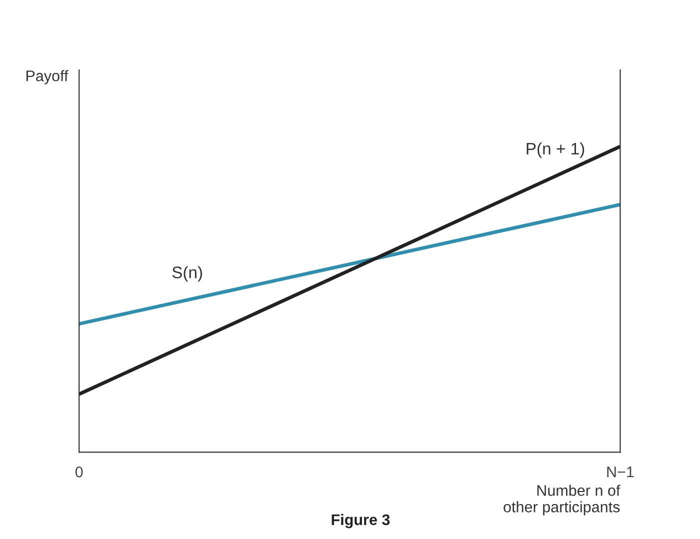 The height and width of the screenshot is (539, 700). I want to click on x-tick-label: 0, so click(79, 472).